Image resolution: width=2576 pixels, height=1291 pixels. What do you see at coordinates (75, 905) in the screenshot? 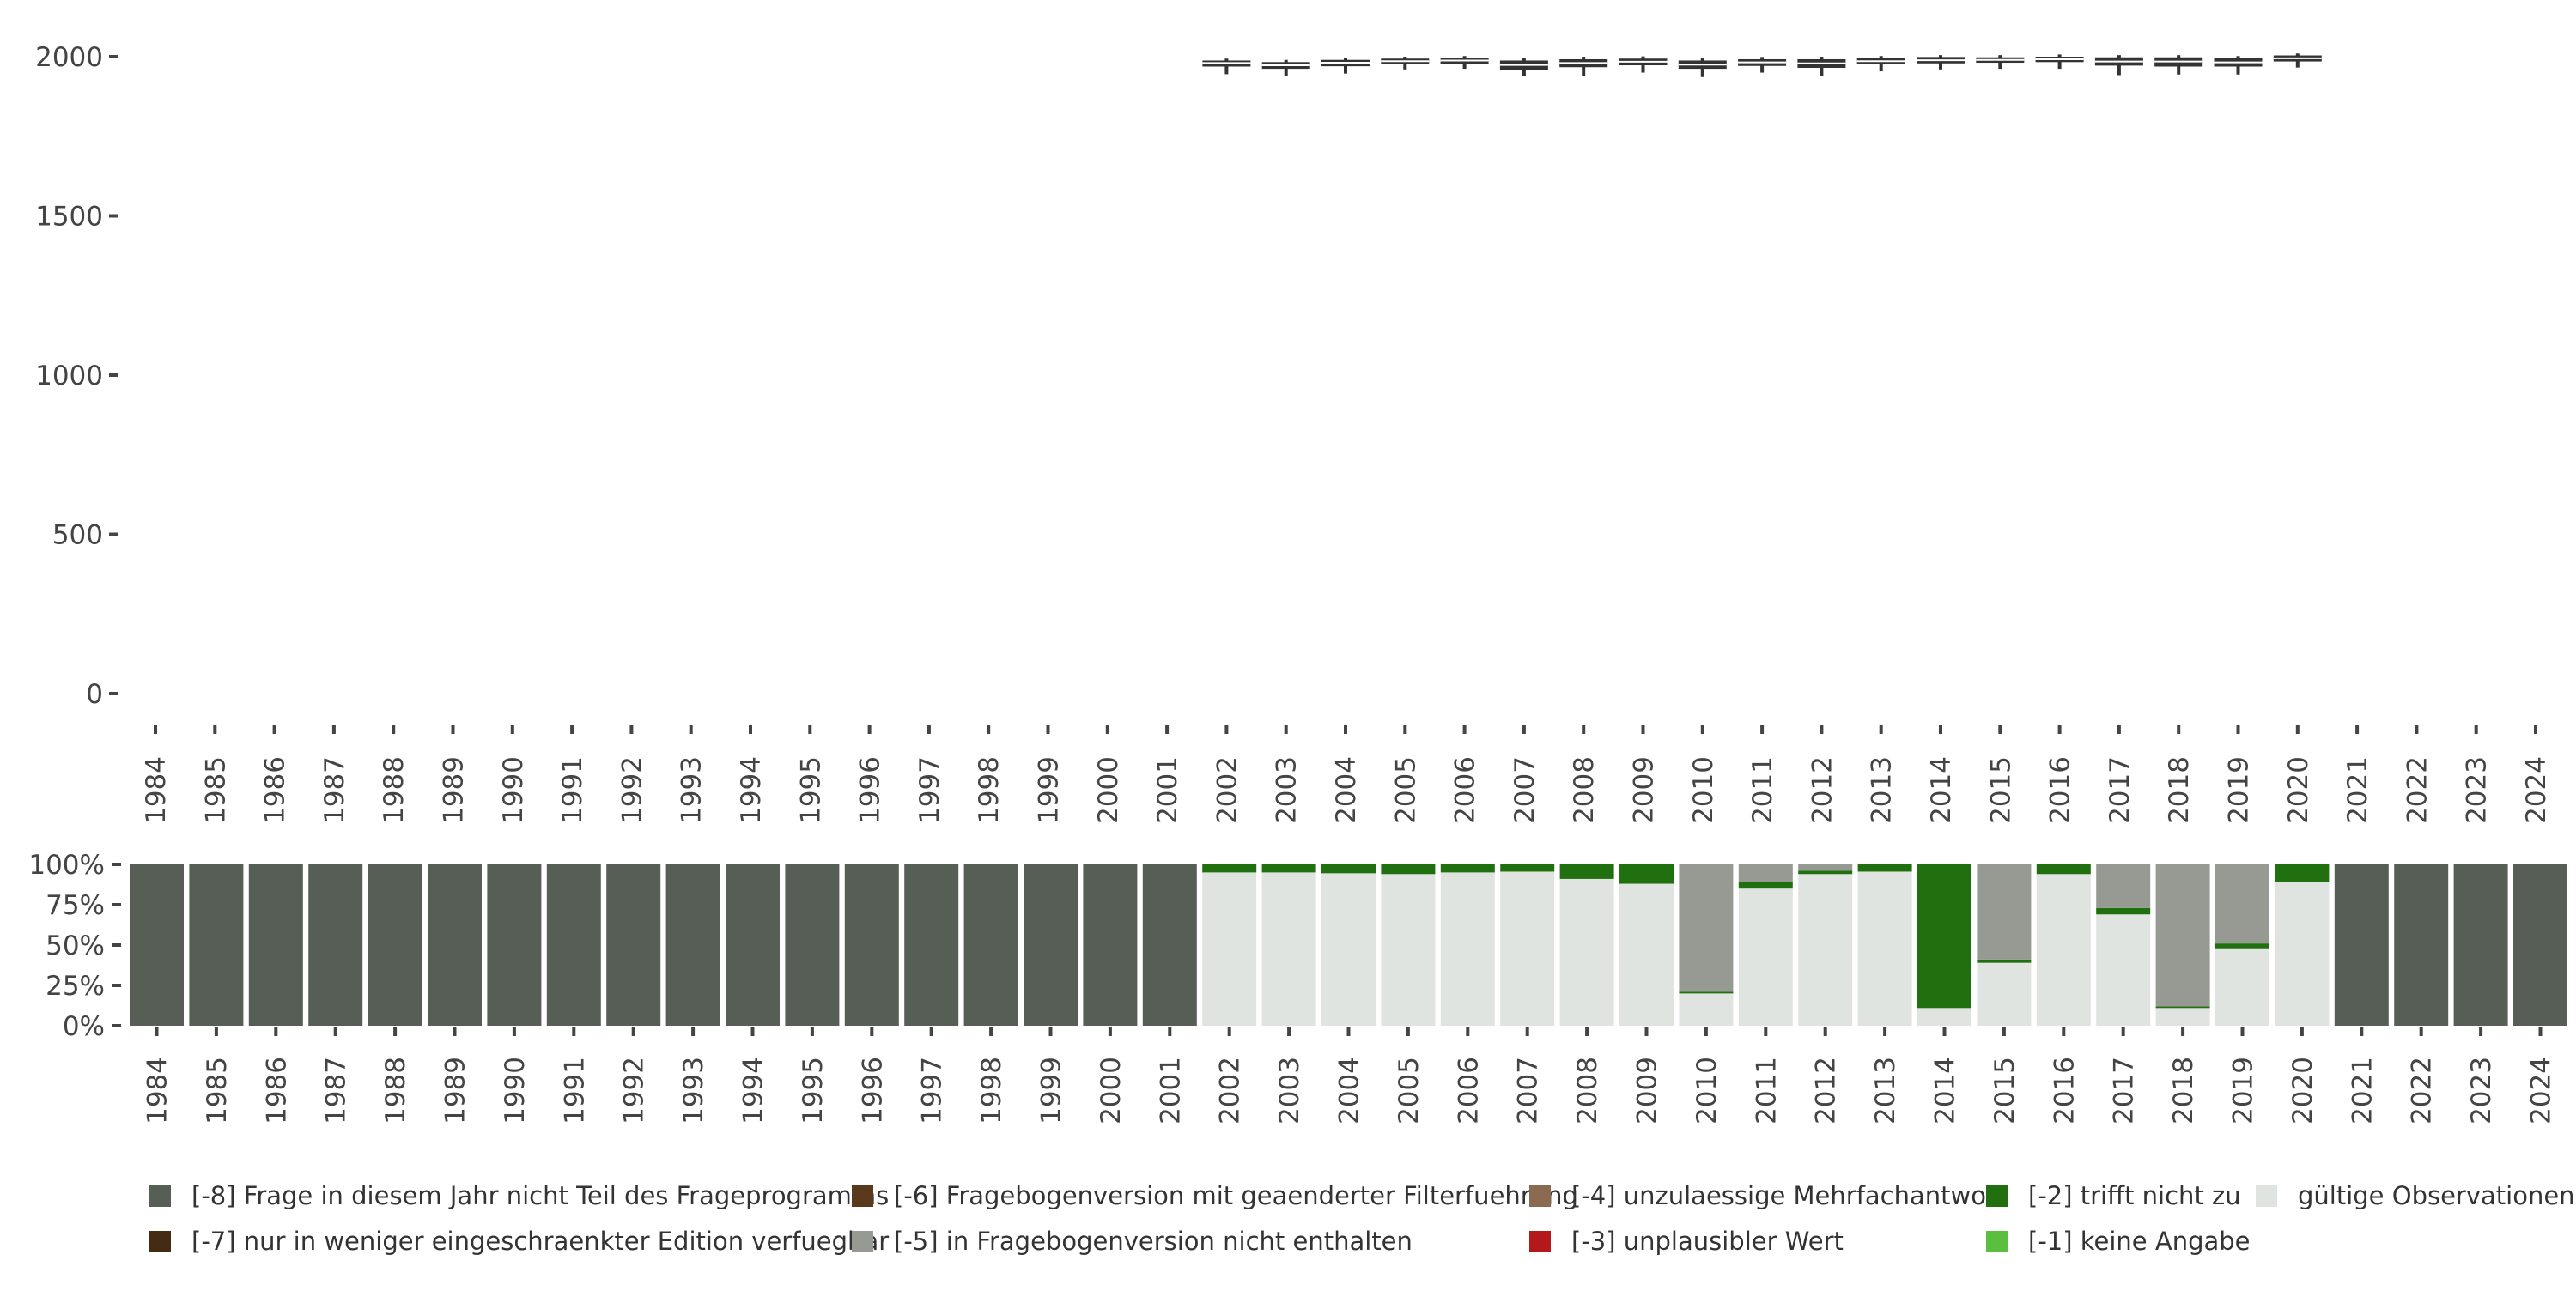
I see `y-tick-label: 75%` at bounding box center [75, 905].